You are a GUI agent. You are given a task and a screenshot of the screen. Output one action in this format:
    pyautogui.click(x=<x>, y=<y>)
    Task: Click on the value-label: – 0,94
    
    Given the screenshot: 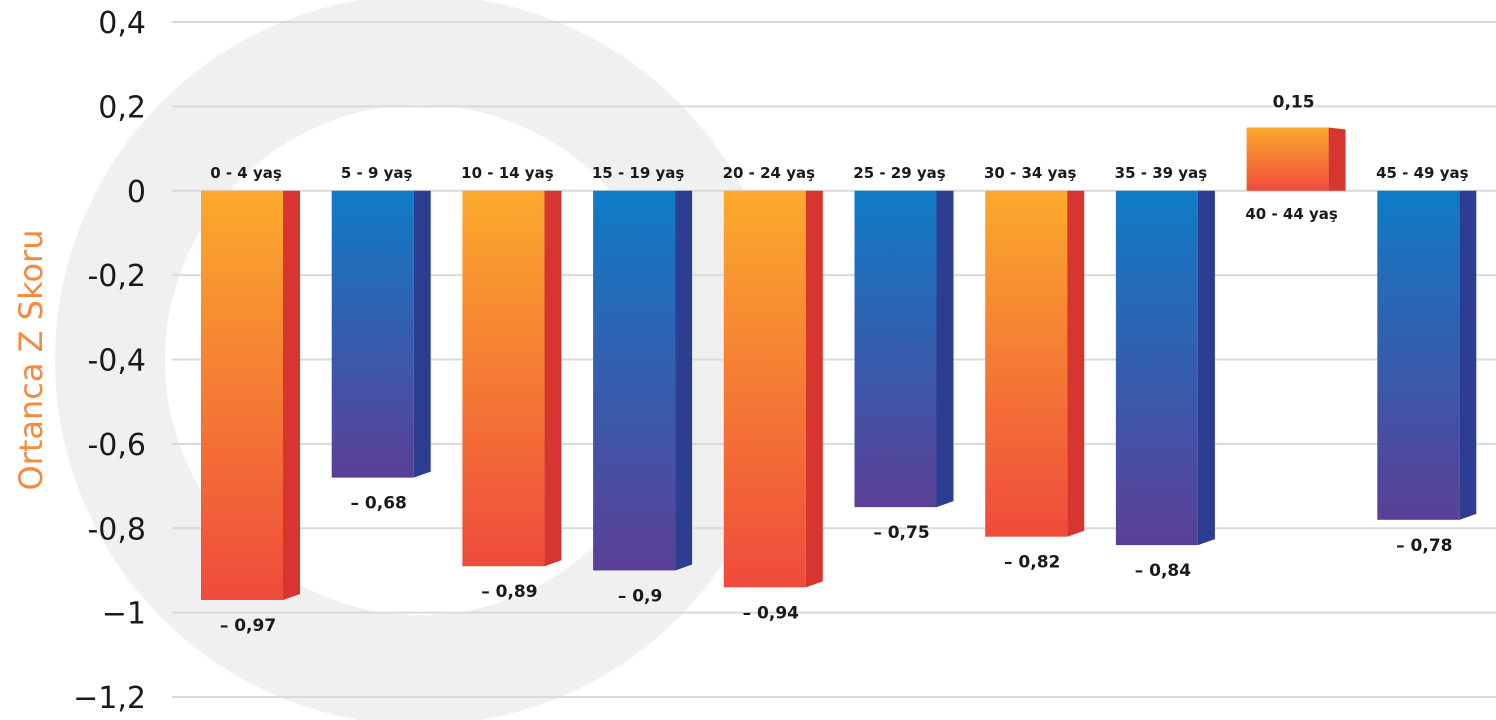 What is the action you would take?
    pyautogui.click(x=771, y=613)
    